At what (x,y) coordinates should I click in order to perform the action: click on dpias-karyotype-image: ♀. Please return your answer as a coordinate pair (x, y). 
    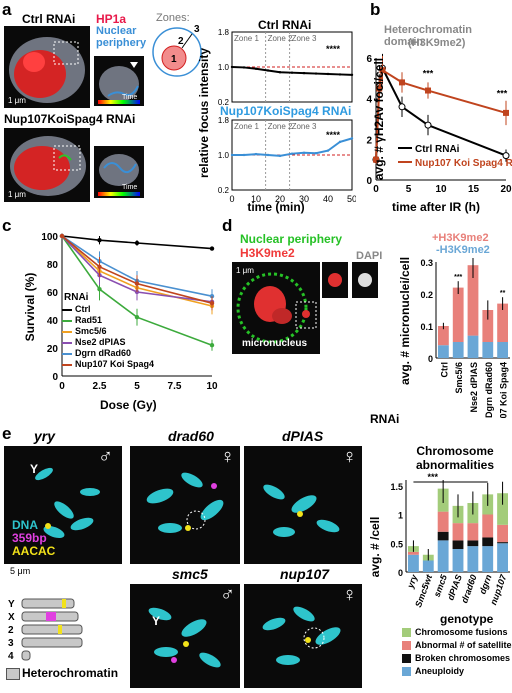
    Looking at the image, I should click on (303, 505).